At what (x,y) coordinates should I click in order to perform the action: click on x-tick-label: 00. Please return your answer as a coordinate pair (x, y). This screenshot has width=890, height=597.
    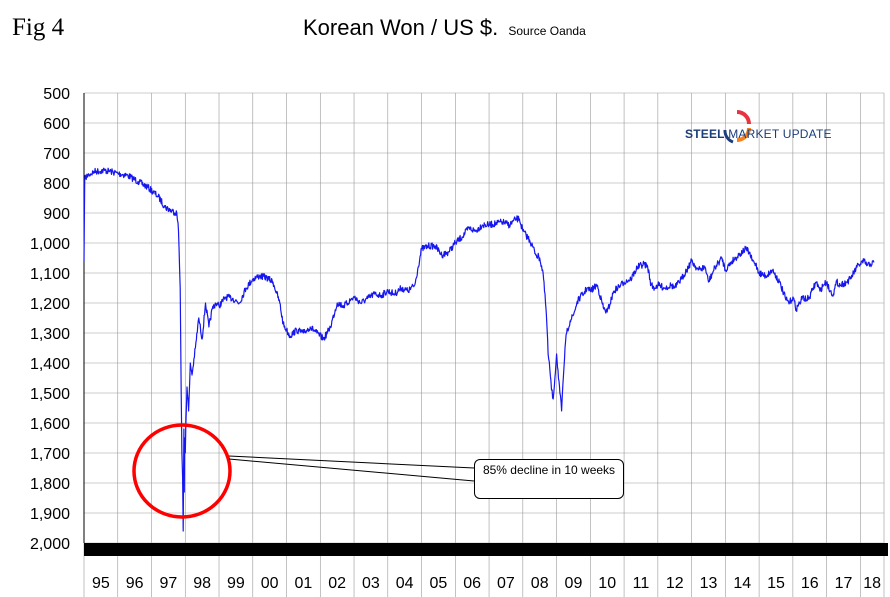
    Looking at the image, I should click on (270, 583).